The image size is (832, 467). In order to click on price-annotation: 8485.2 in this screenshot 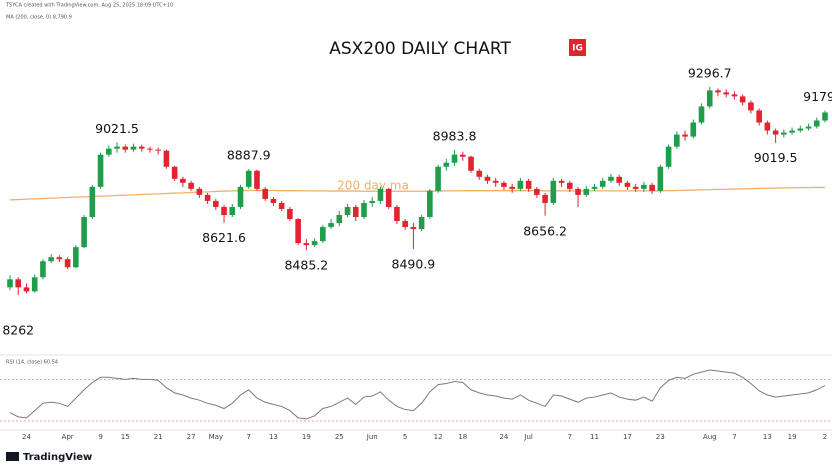, I will do `click(306, 265)`.